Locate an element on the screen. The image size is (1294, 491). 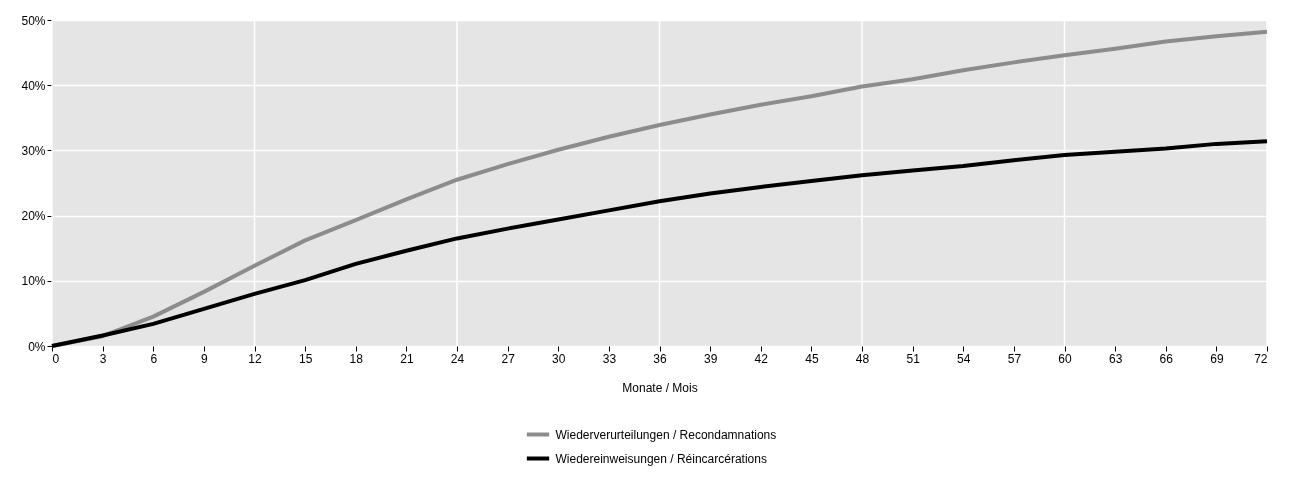
x-tick-label: 42 is located at coordinates (761, 358).